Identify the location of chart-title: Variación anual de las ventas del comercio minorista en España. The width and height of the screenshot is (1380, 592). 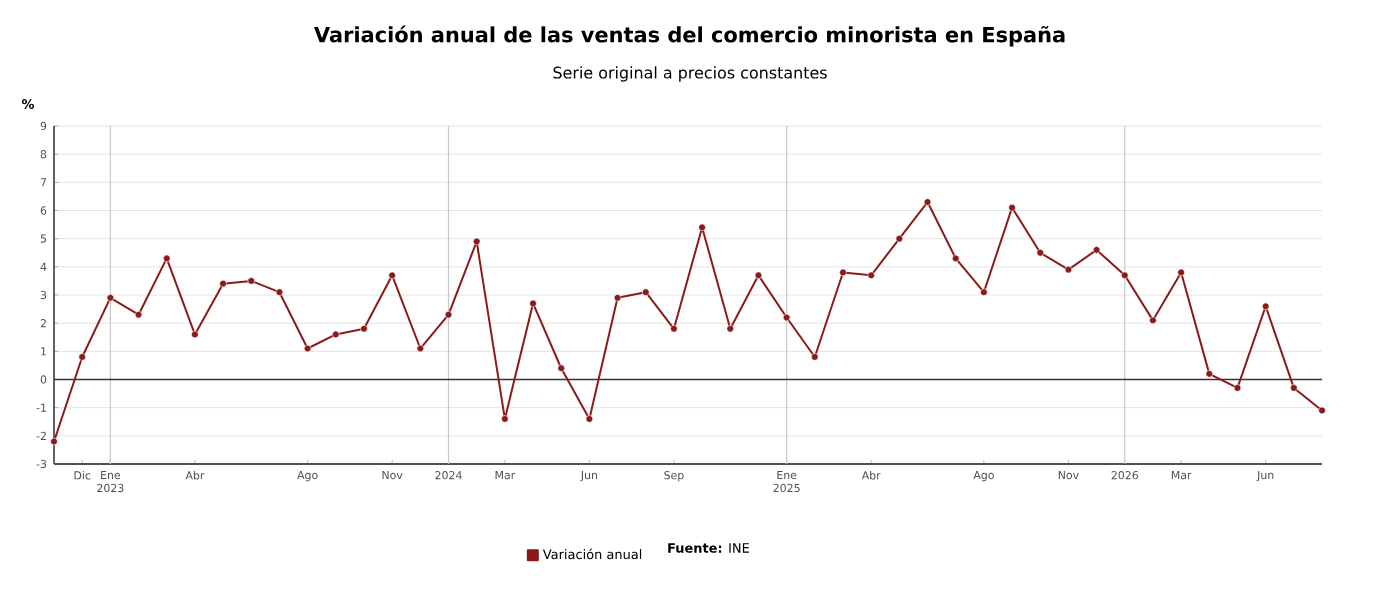
(689, 36).